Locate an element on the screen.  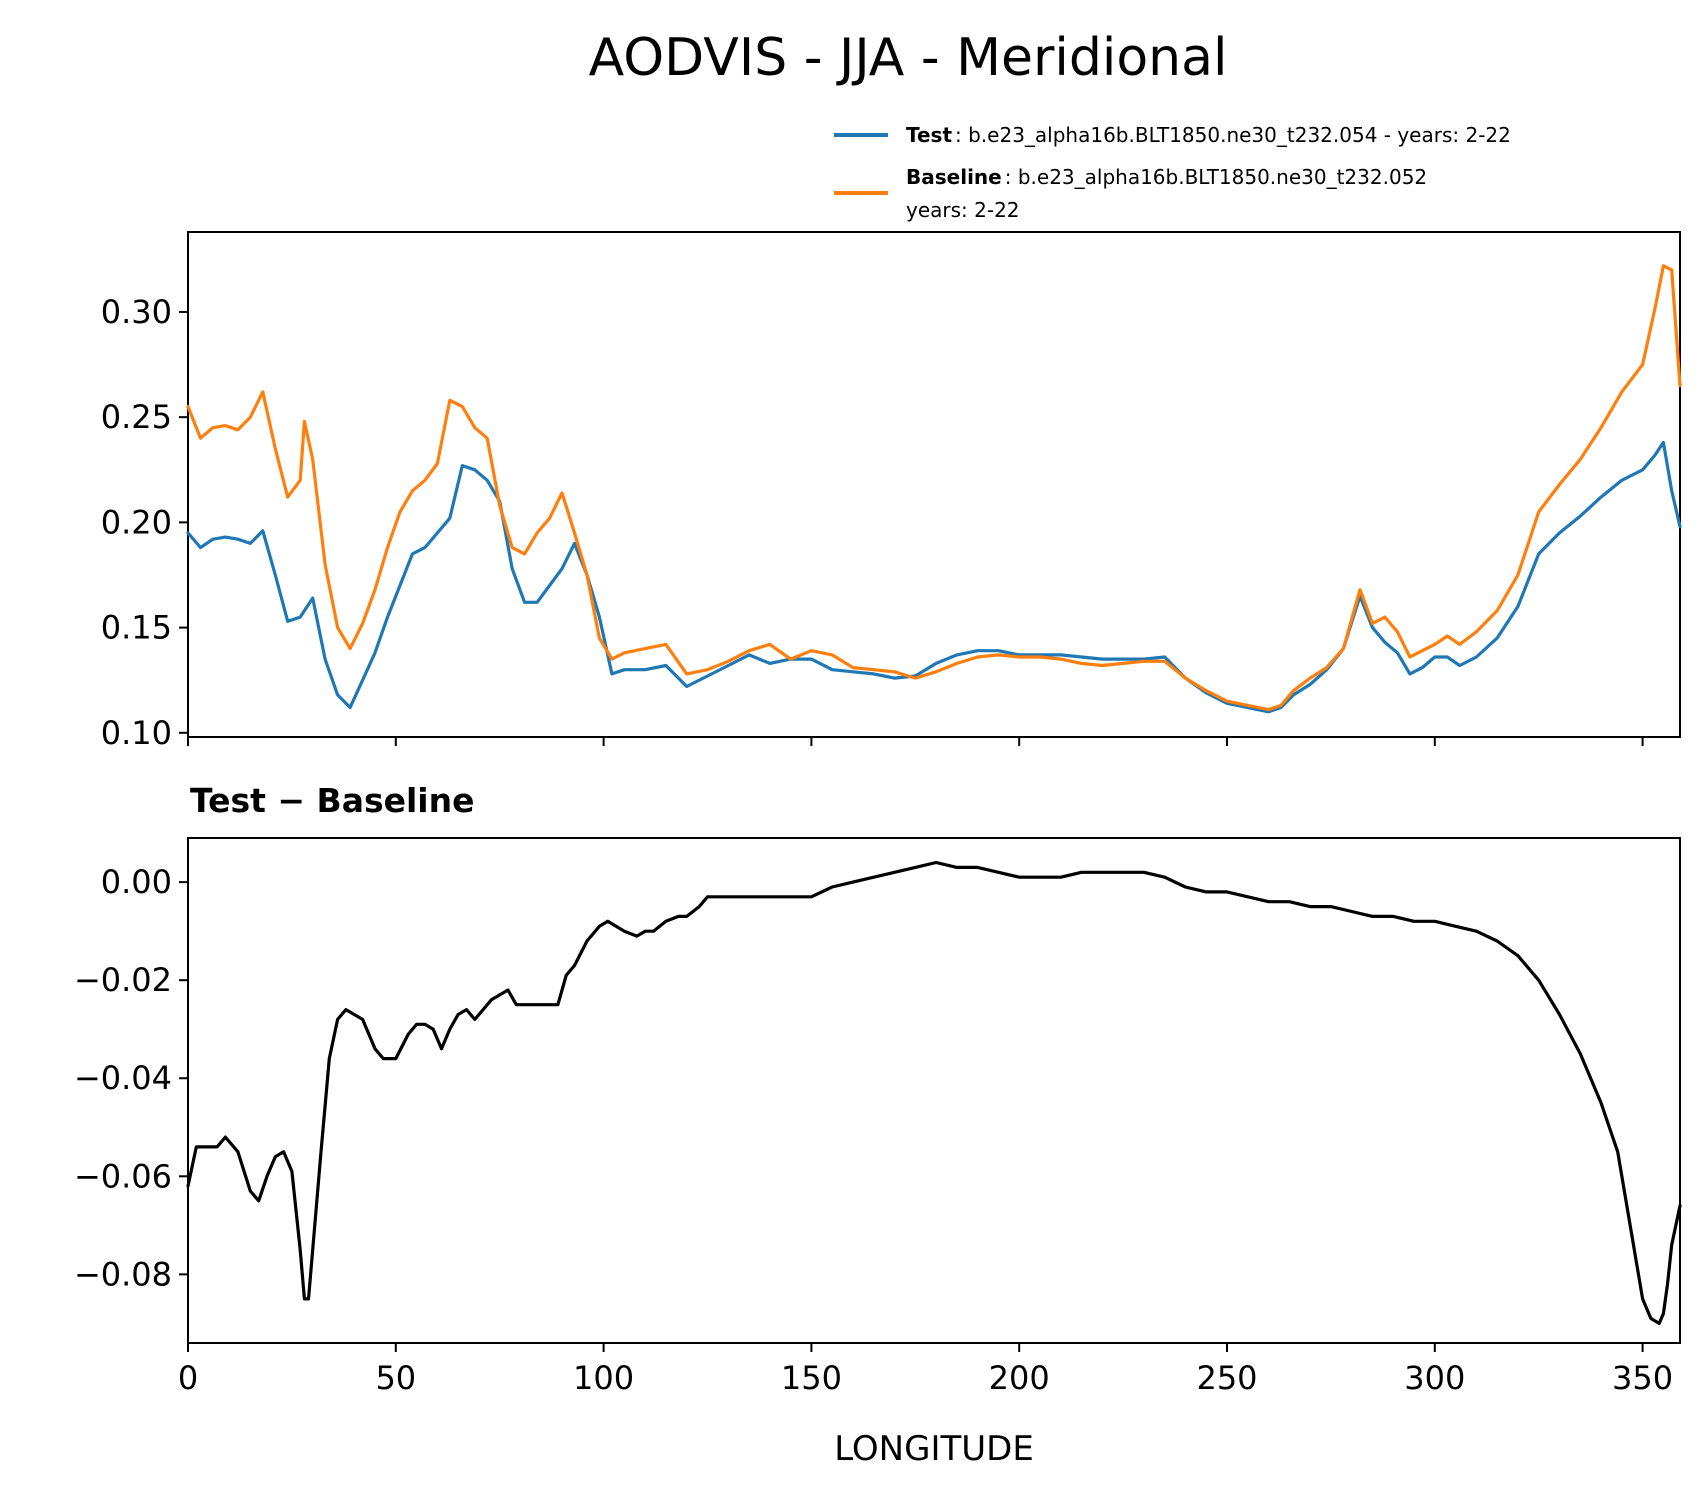
bottom-y-tick-label: −0.02 is located at coordinates (123, 980).